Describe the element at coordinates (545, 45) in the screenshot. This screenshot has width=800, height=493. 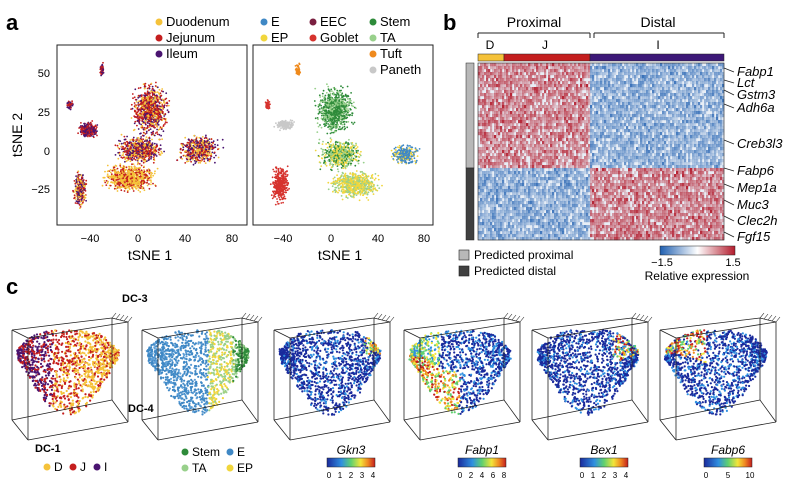
I see `segment-label-j: J` at that location.